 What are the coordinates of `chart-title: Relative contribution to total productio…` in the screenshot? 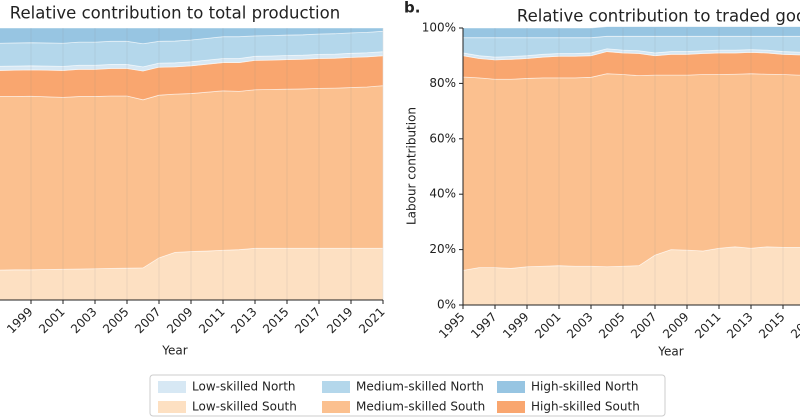 It's located at (175, 13).